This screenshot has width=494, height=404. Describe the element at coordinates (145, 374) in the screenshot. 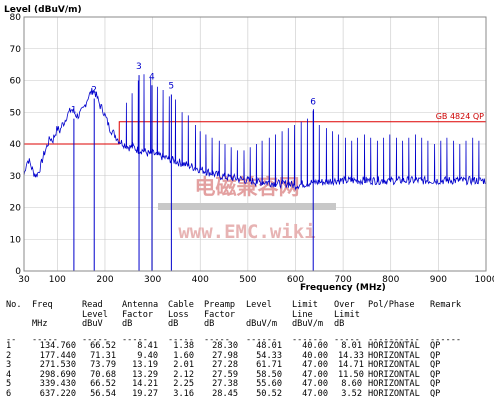

I see `table-cell-ant: 13.29` at that location.